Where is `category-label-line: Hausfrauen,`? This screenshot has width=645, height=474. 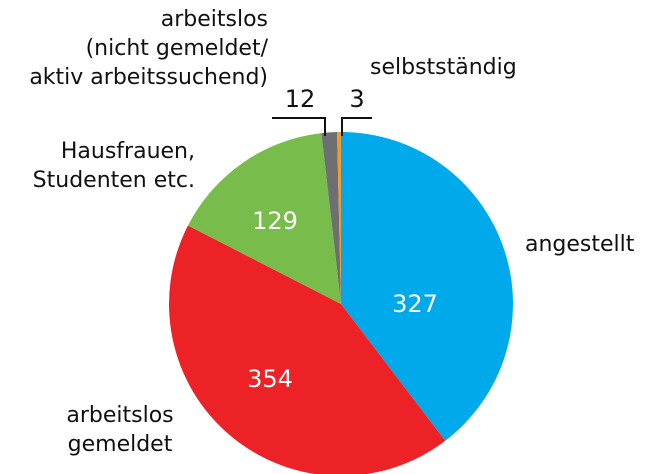 category-label-line: Hausfrauen, is located at coordinates (128, 151).